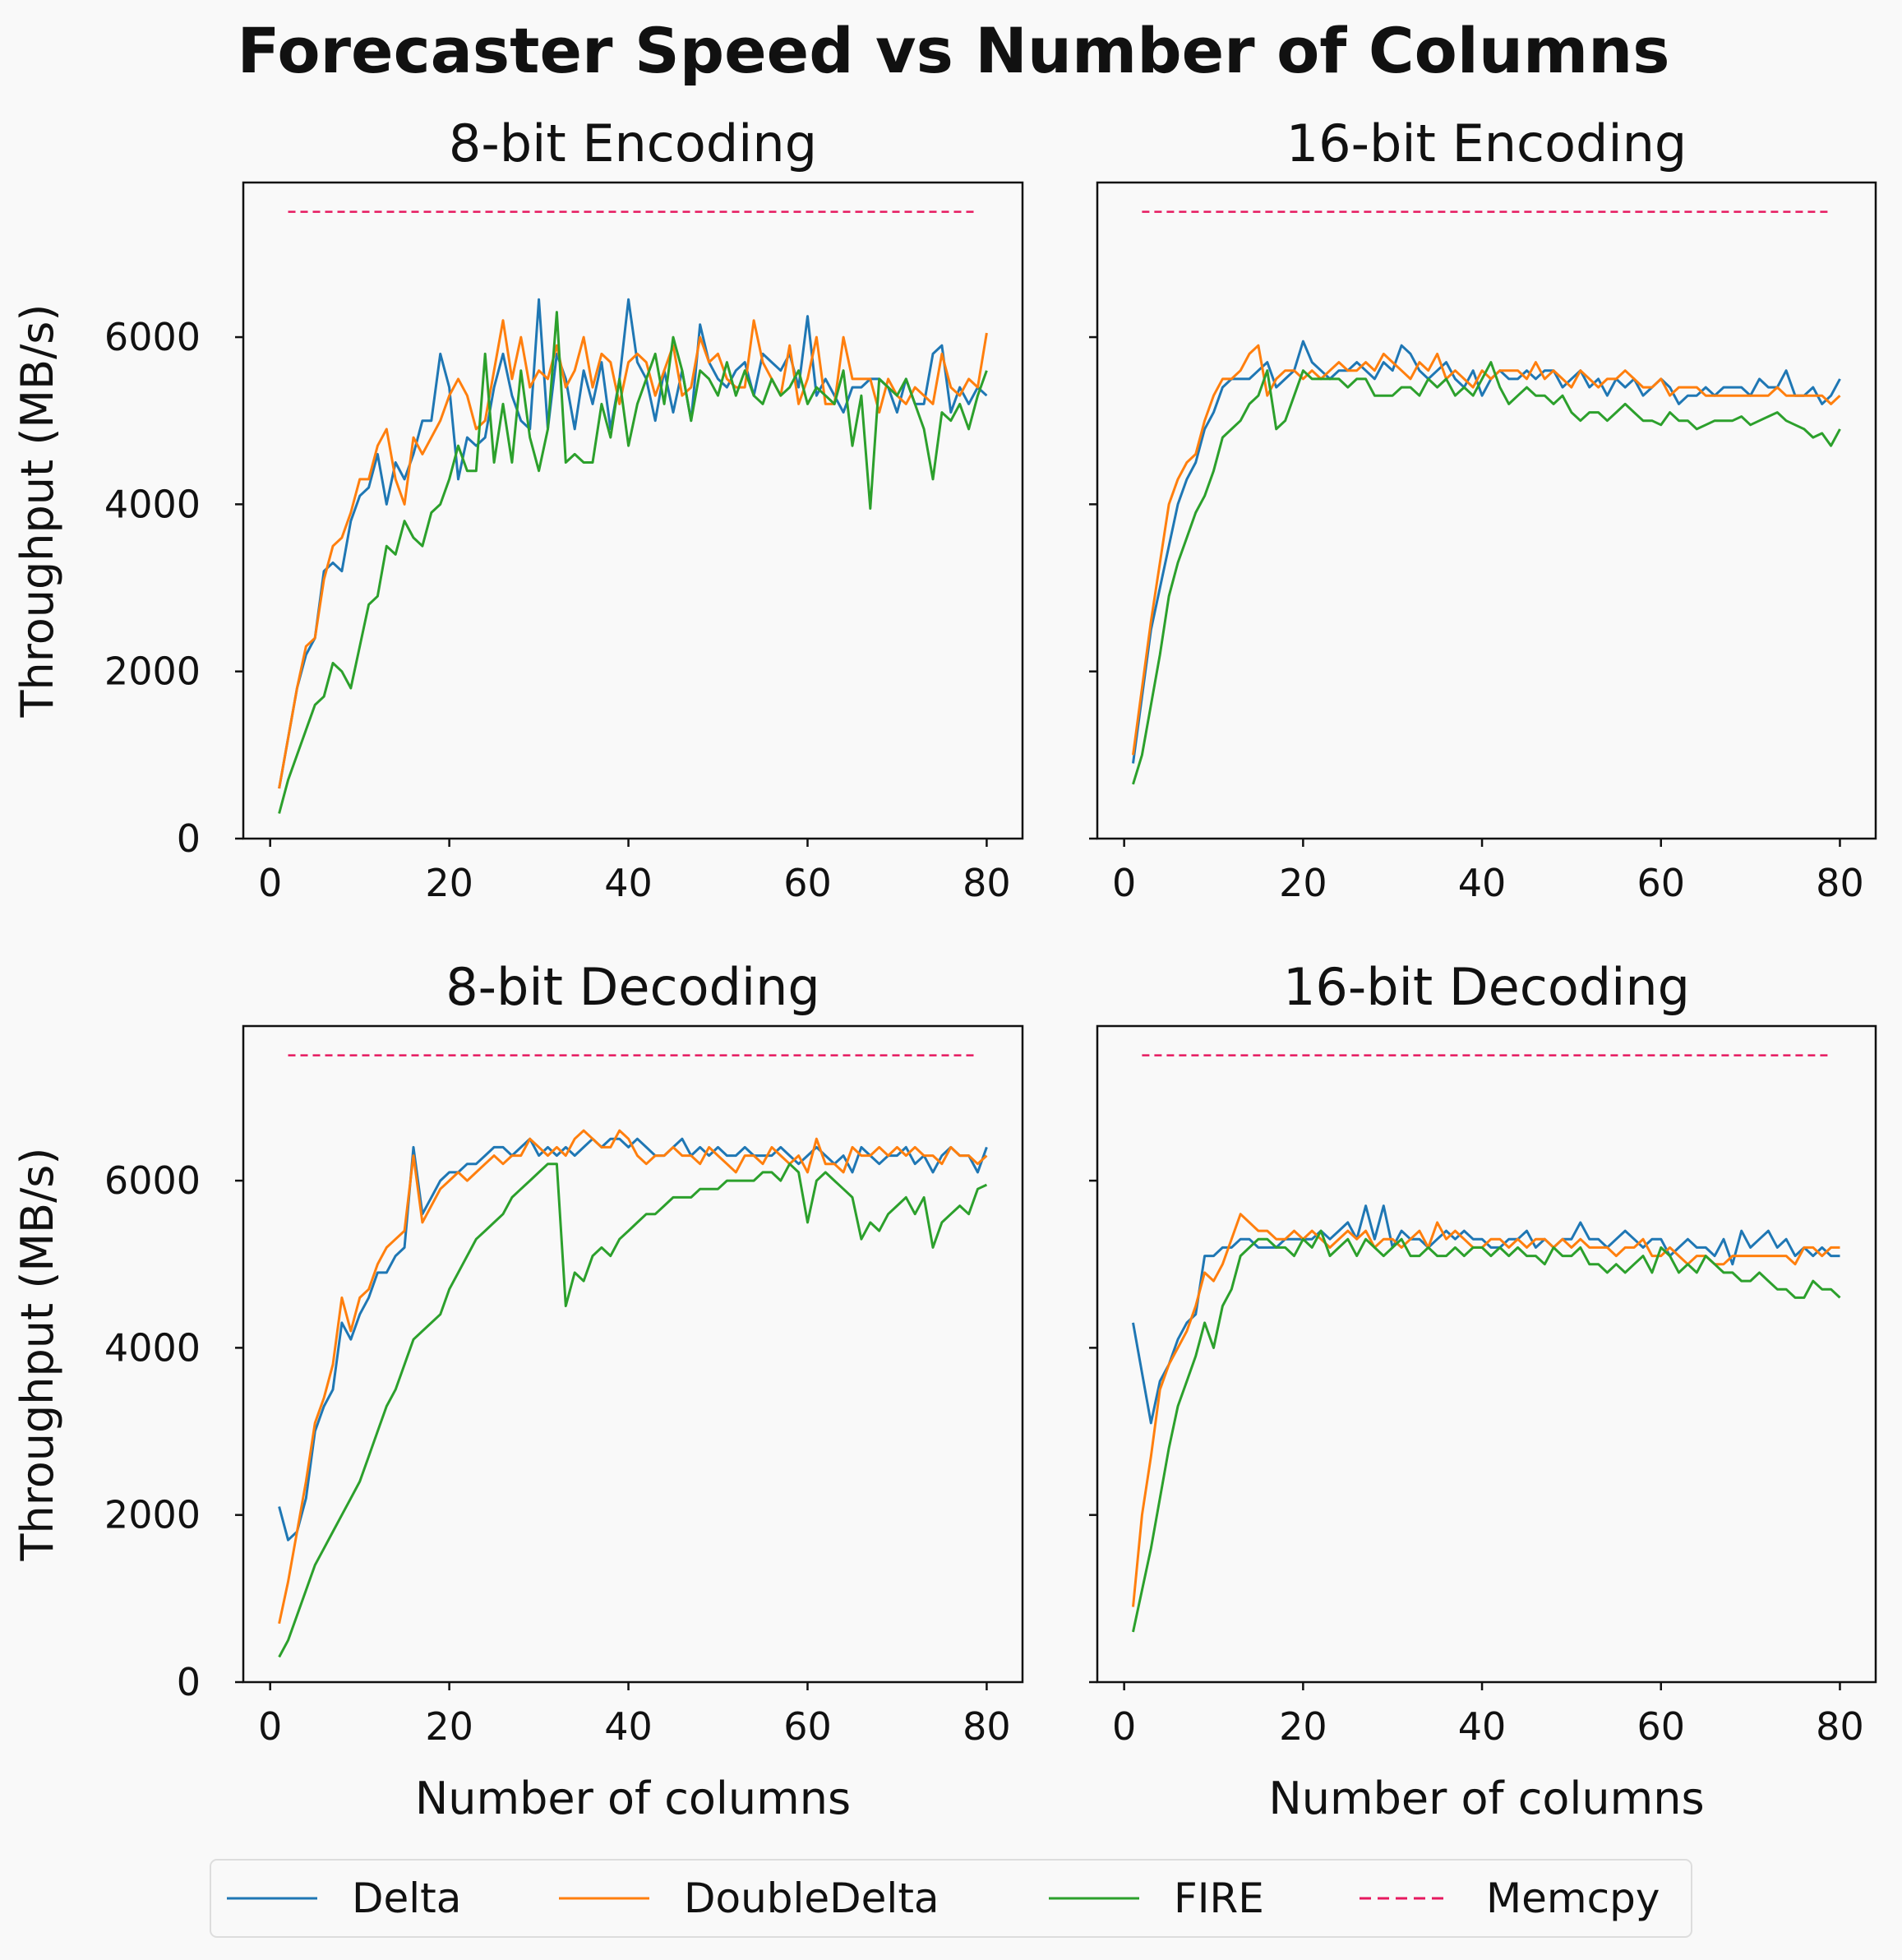  What do you see at coordinates (406, 1898) in the screenshot?
I see `legend-label-delta: Delta` at bounding box center [406, 1898].